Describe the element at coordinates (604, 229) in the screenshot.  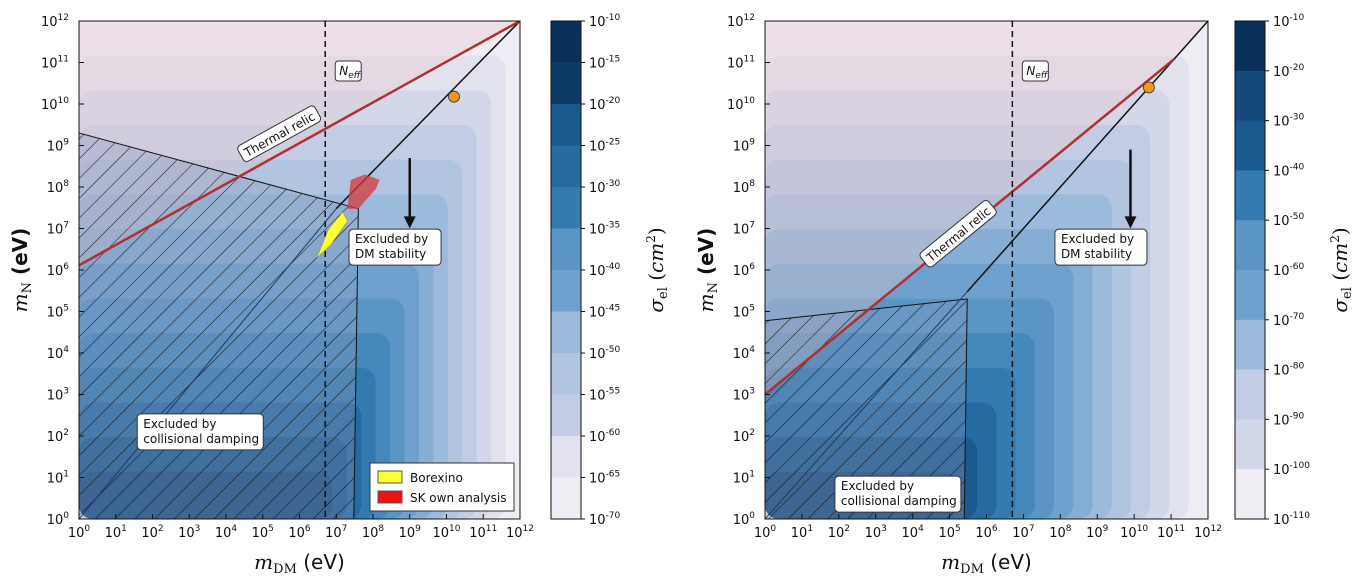
I see `colorbar-tick-label: 10-35` at that location.